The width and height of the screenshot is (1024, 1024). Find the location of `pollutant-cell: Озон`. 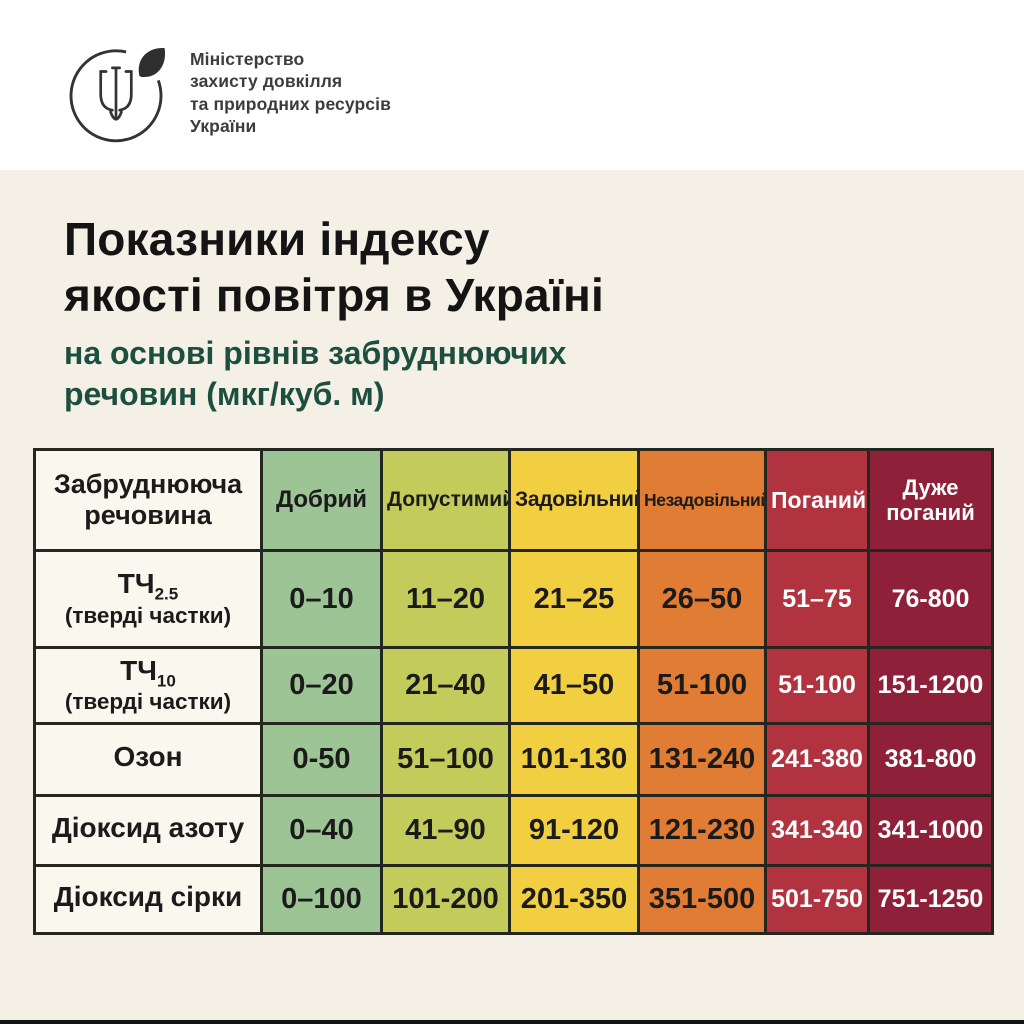

pollutant-cell: Озон is located at coordinates (148, 759).